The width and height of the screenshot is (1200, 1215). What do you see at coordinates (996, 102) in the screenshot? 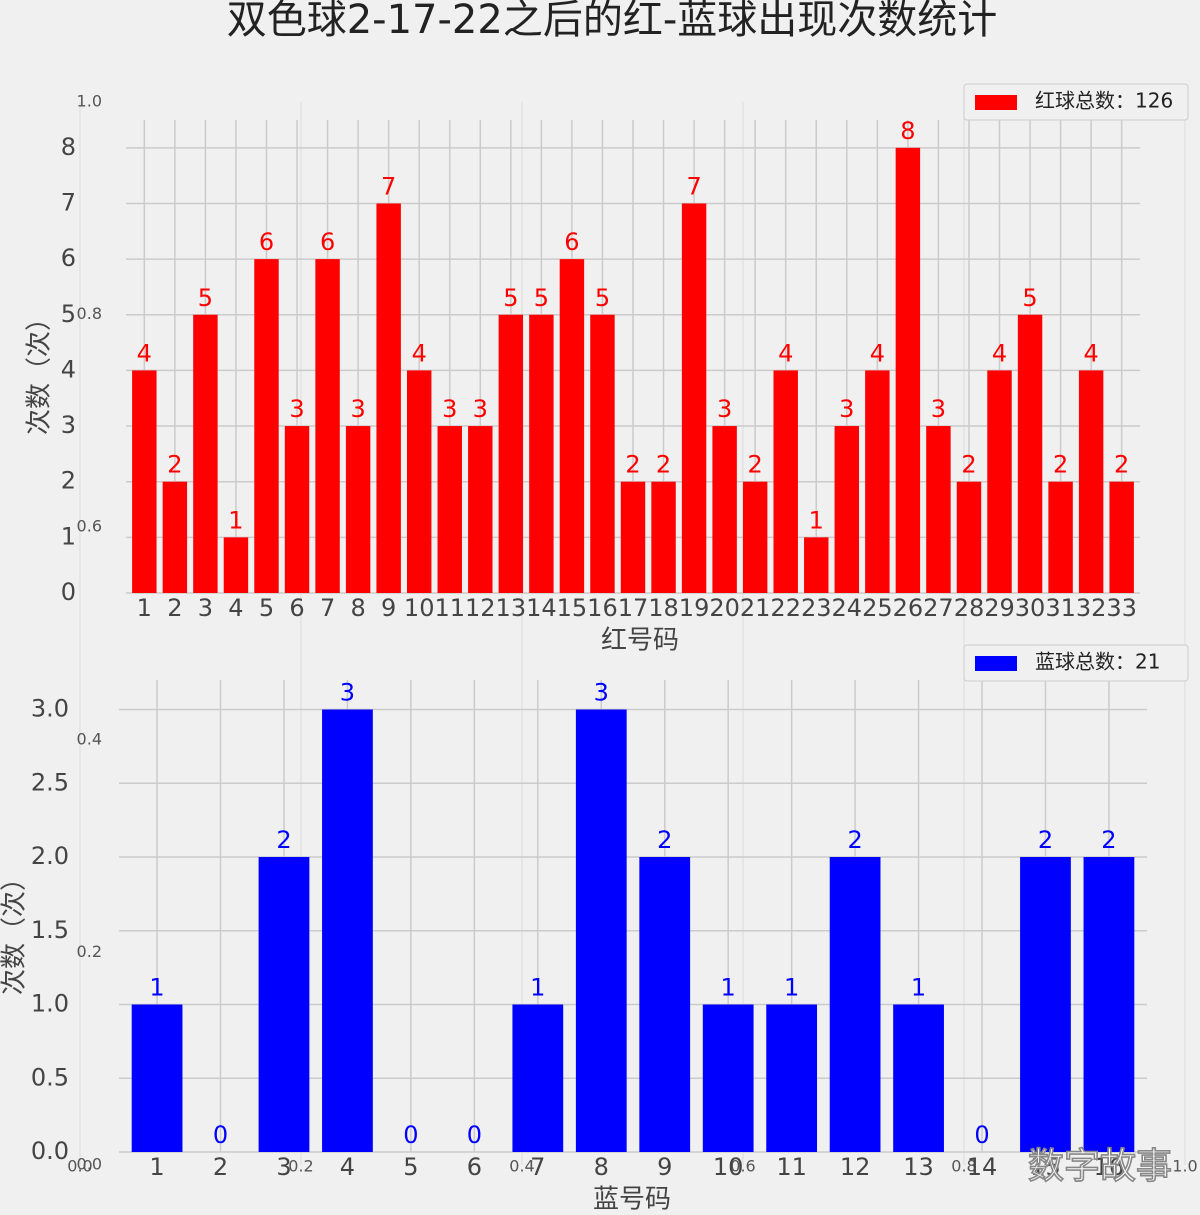
I see `legend-swatch` at bounding box center [996, 102].